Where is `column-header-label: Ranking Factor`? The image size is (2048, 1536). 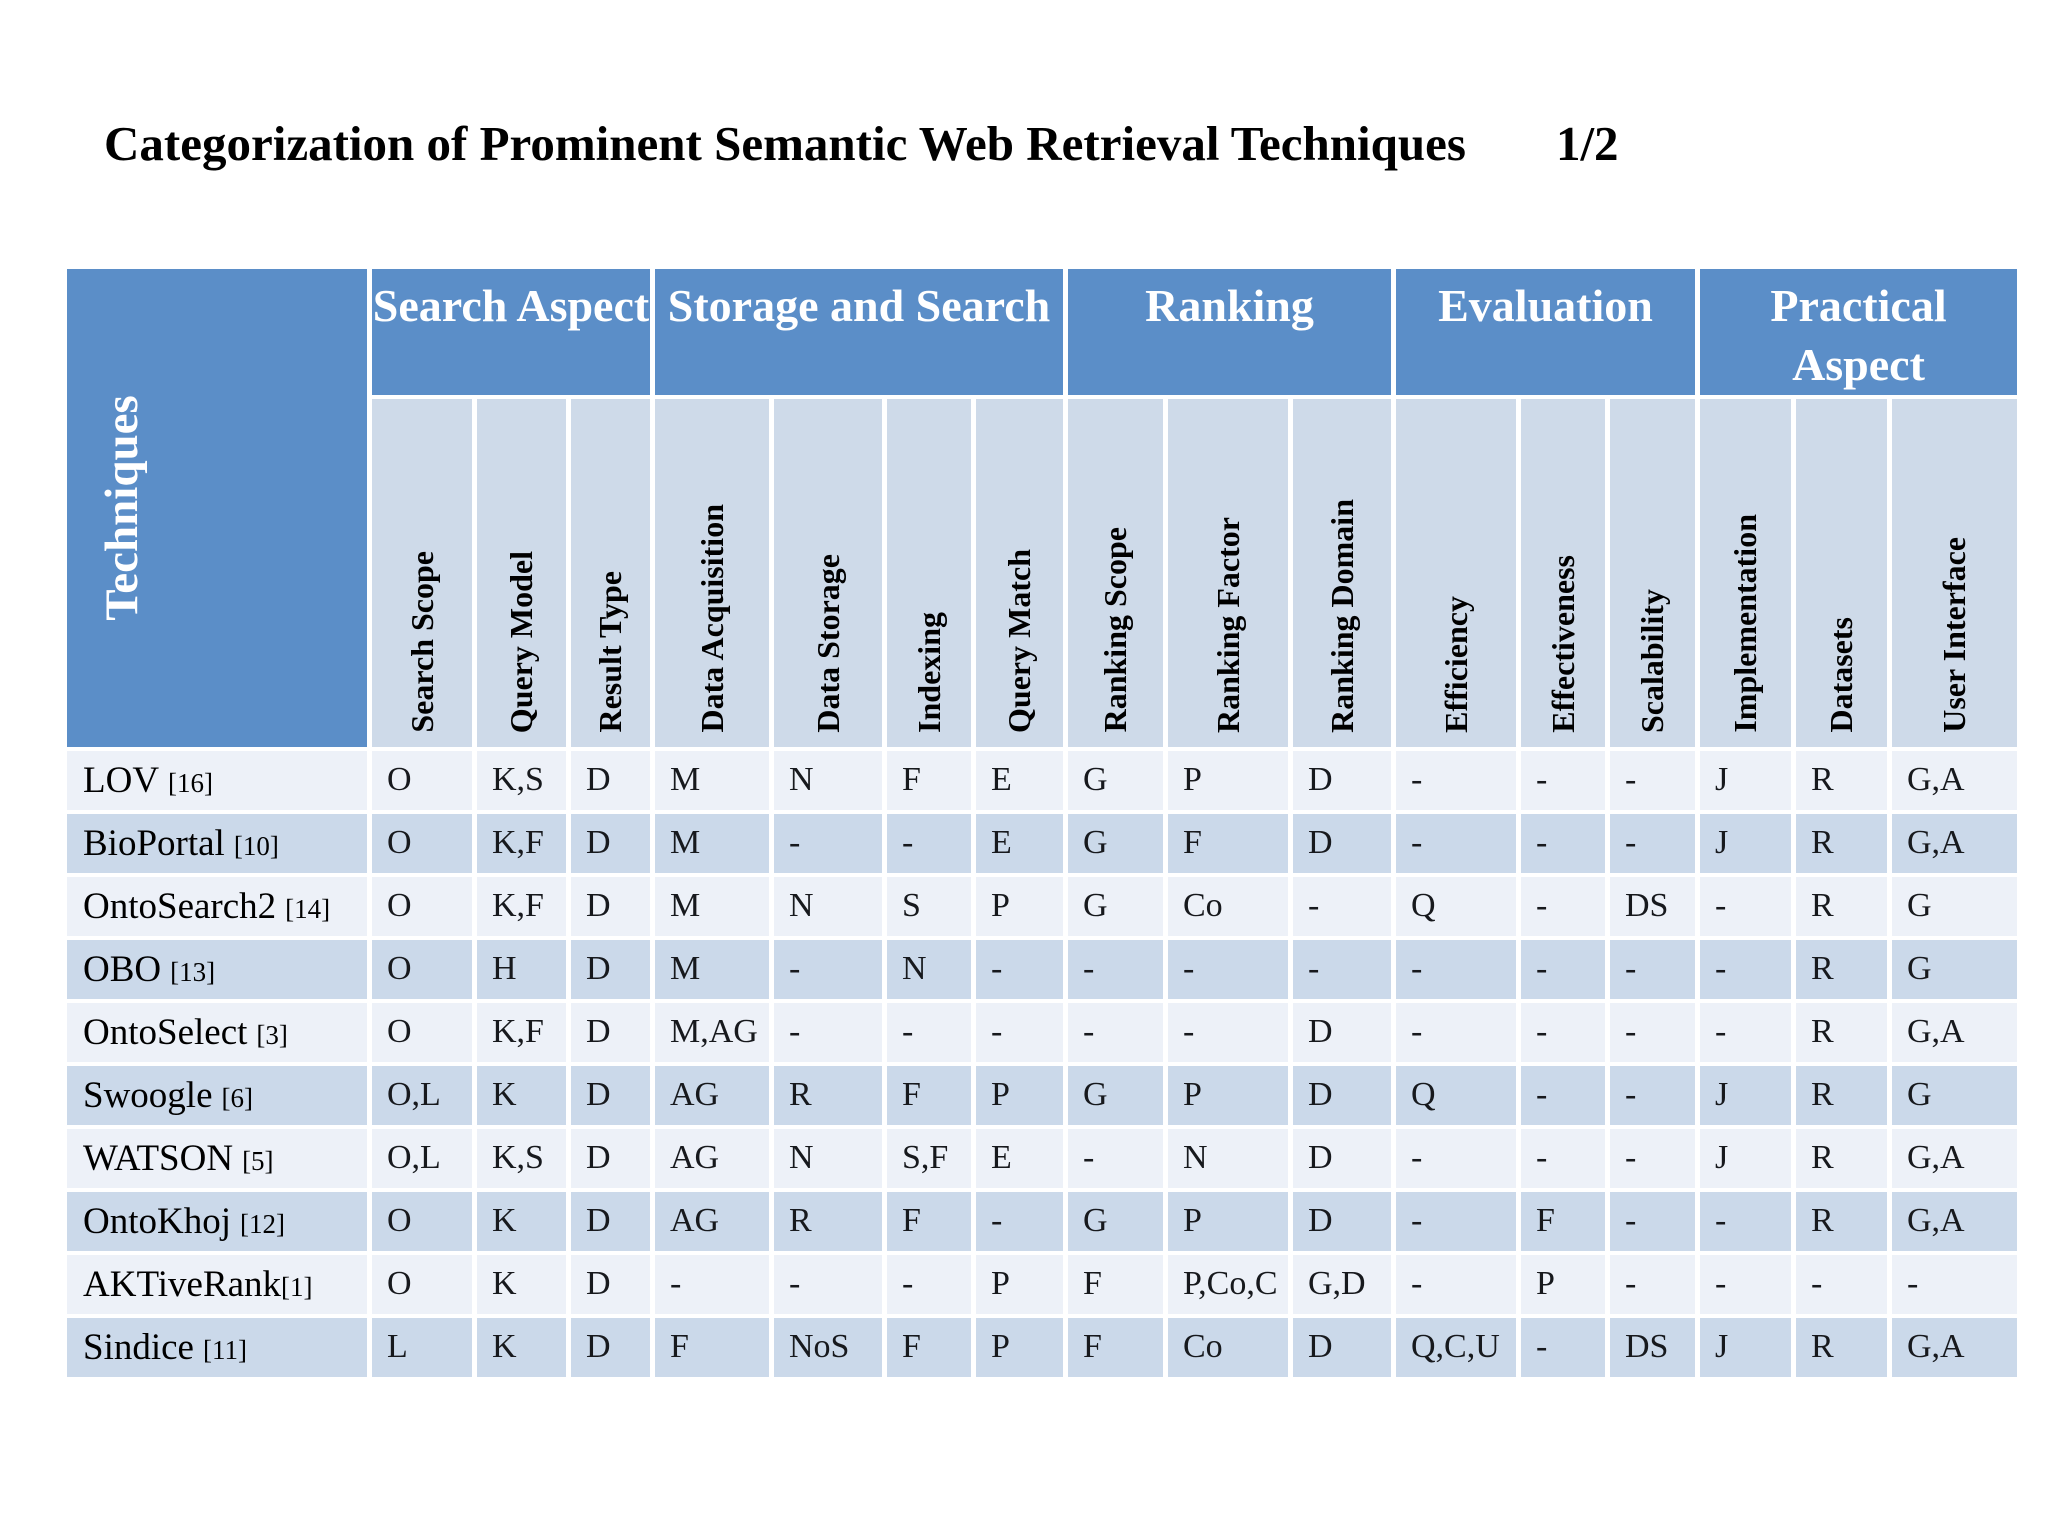
column-header-label: Ranking Factor is located at coordinates (1227, 624).